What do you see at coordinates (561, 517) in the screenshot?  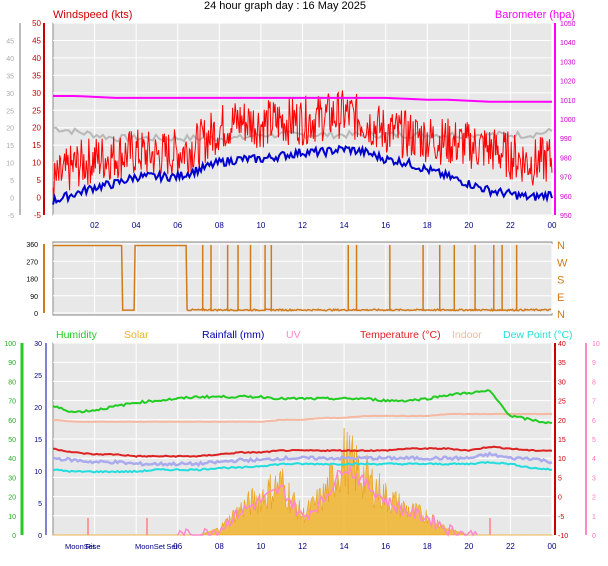 I see `temperature-tick-label: -5` at bounding box center [561, 517].